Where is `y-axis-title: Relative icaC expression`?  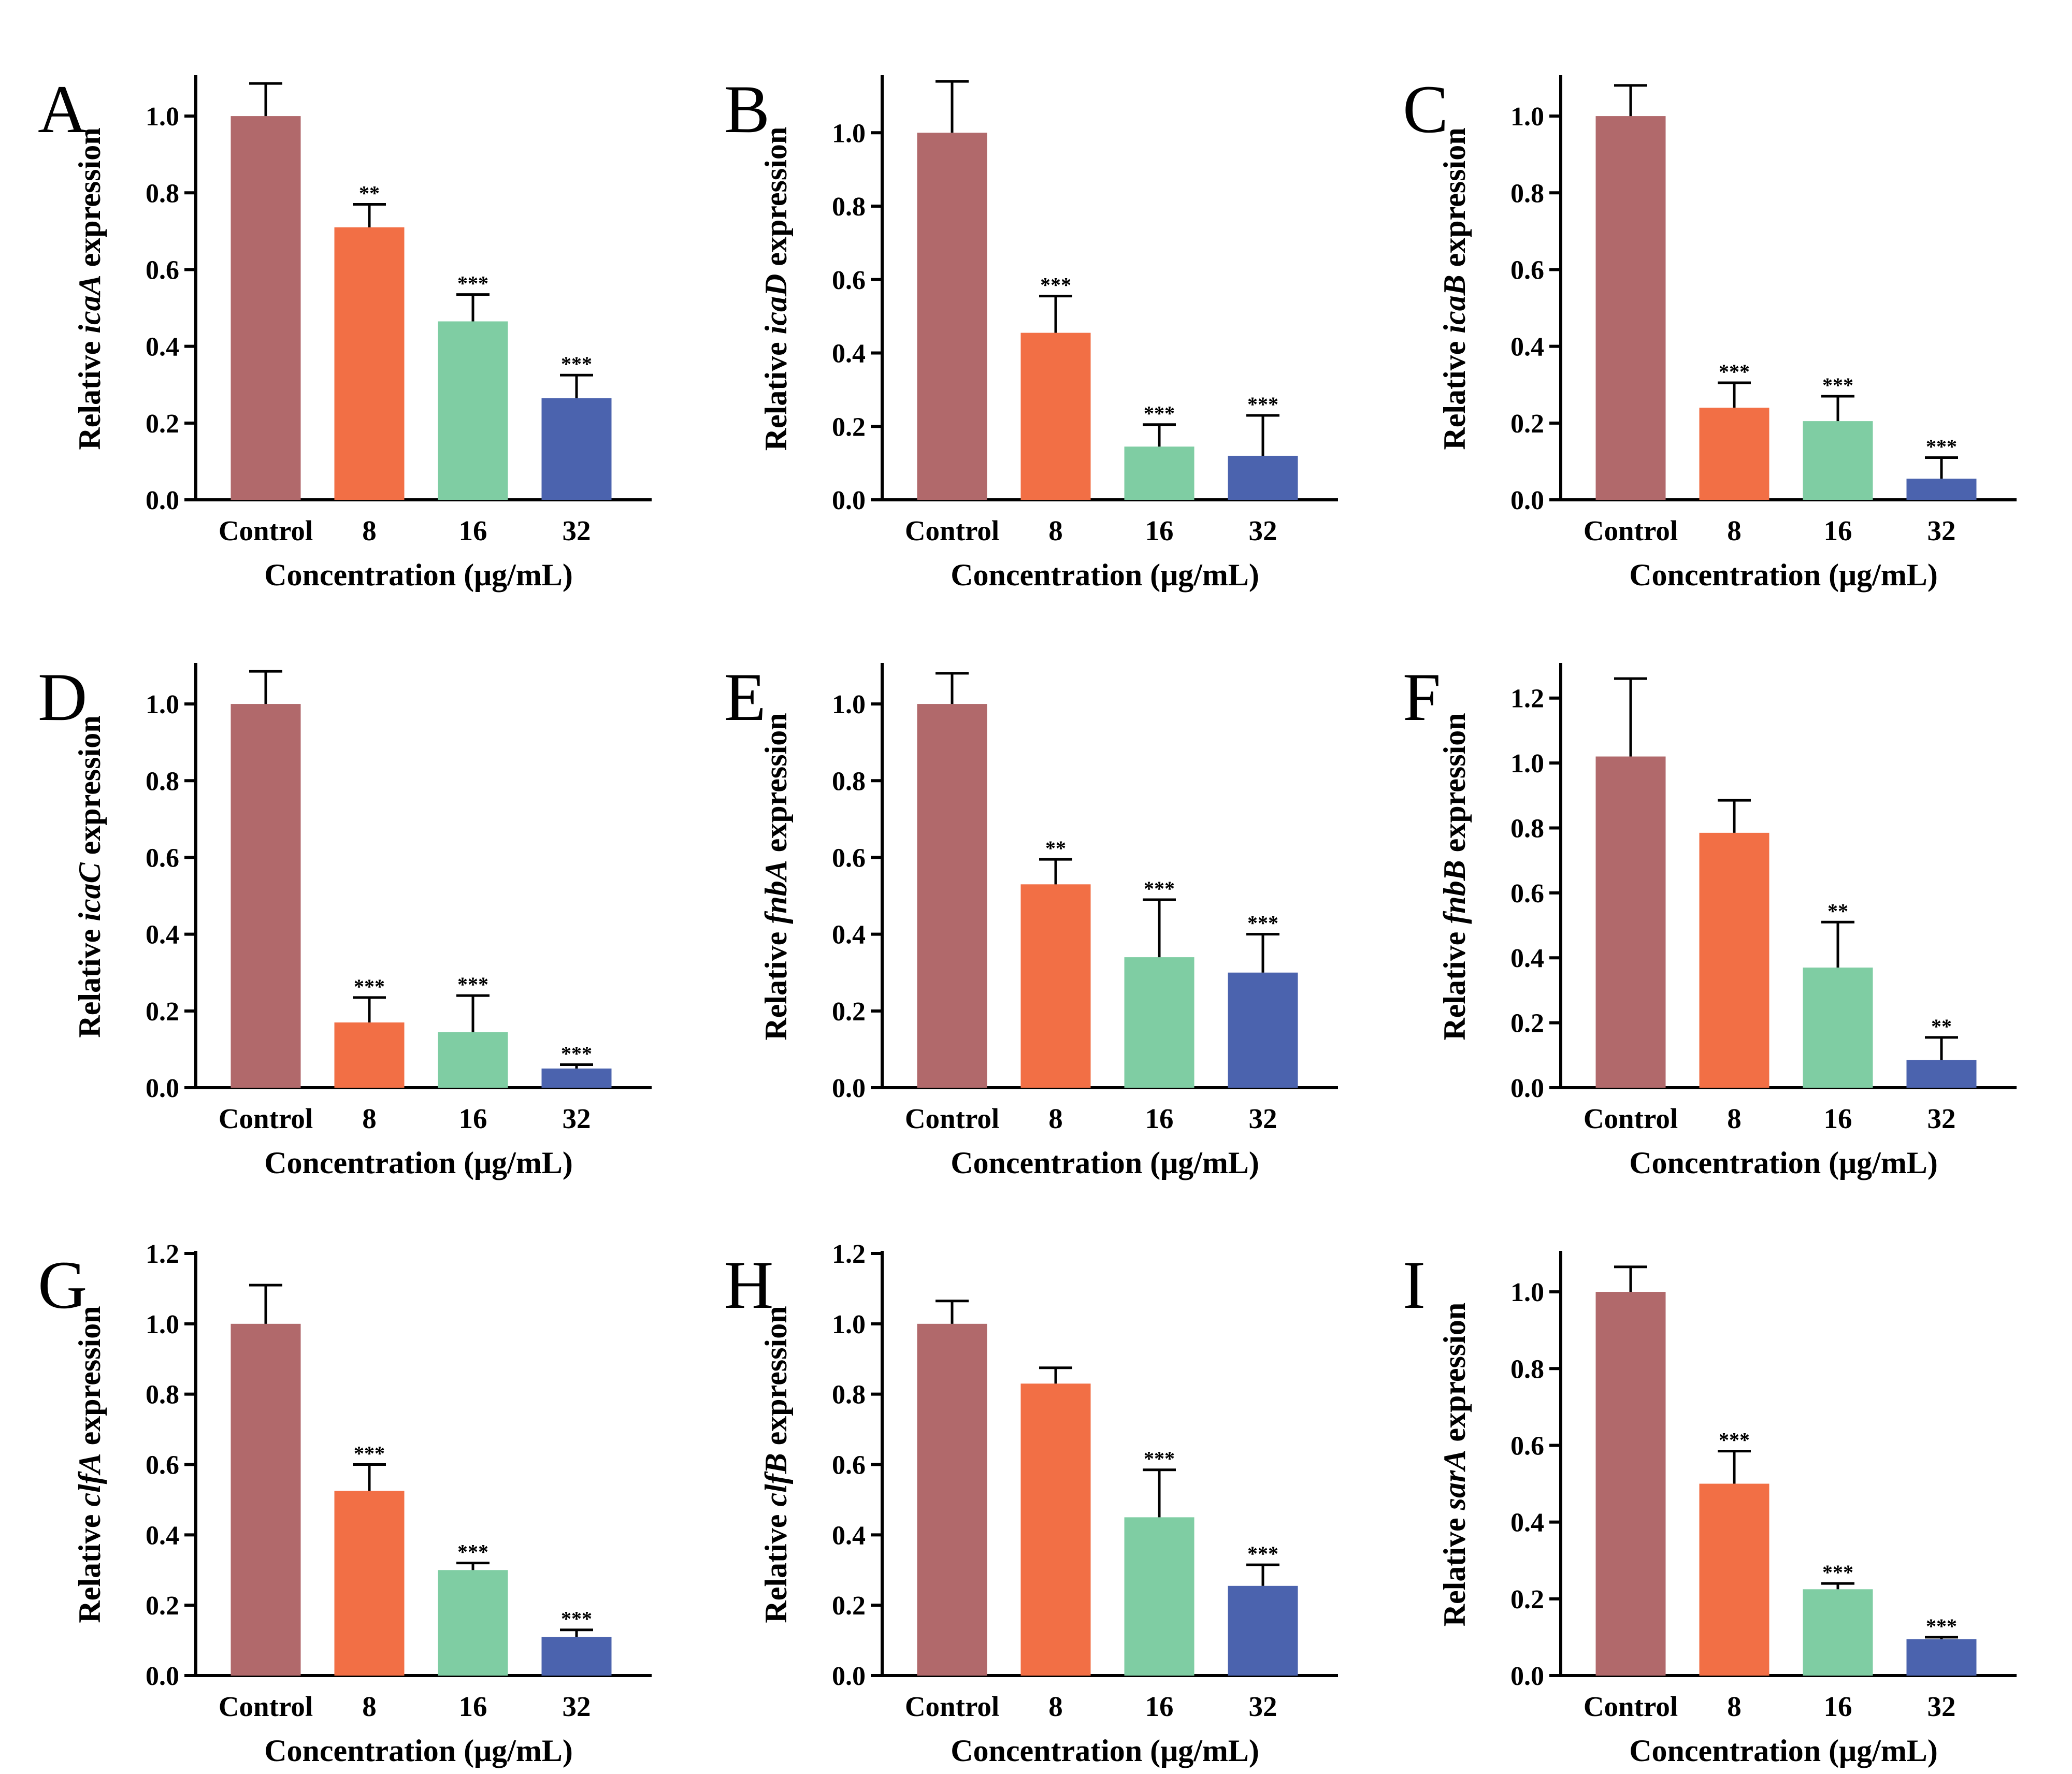 y-axis-title: Relative icaC expression is located at coordinates (90, 876).